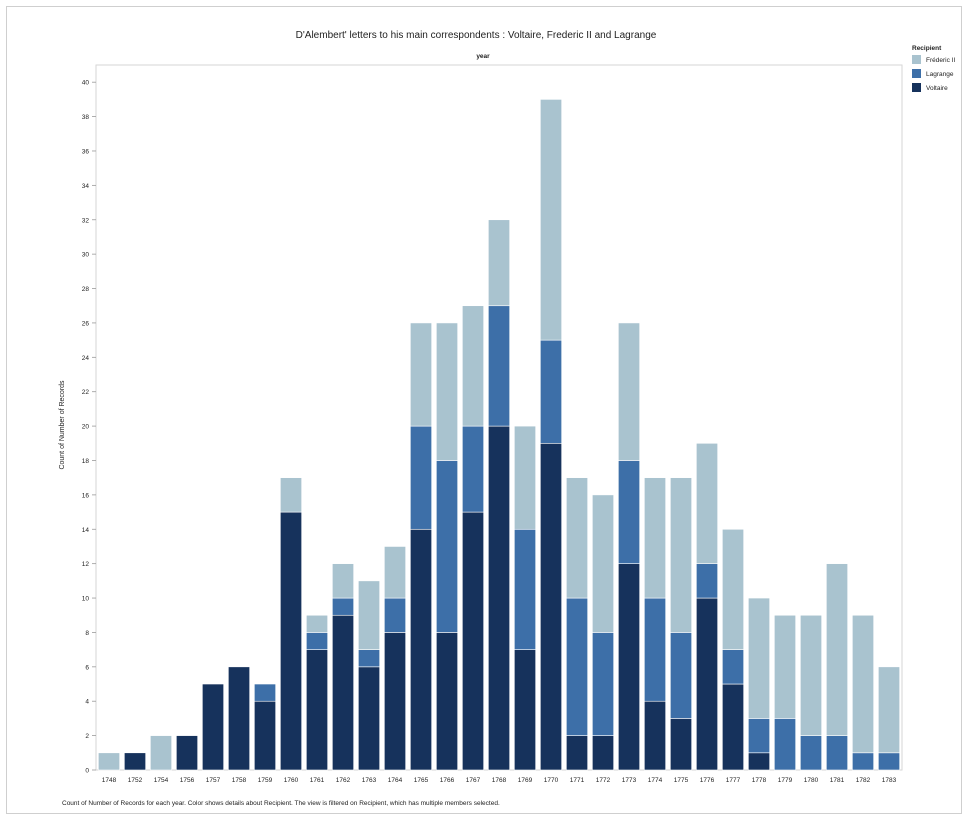 The image size is (970, 823). Describe the element at coordinates (239, 780) in the screenshot. I see `x-tick-label: 1758` at that location.